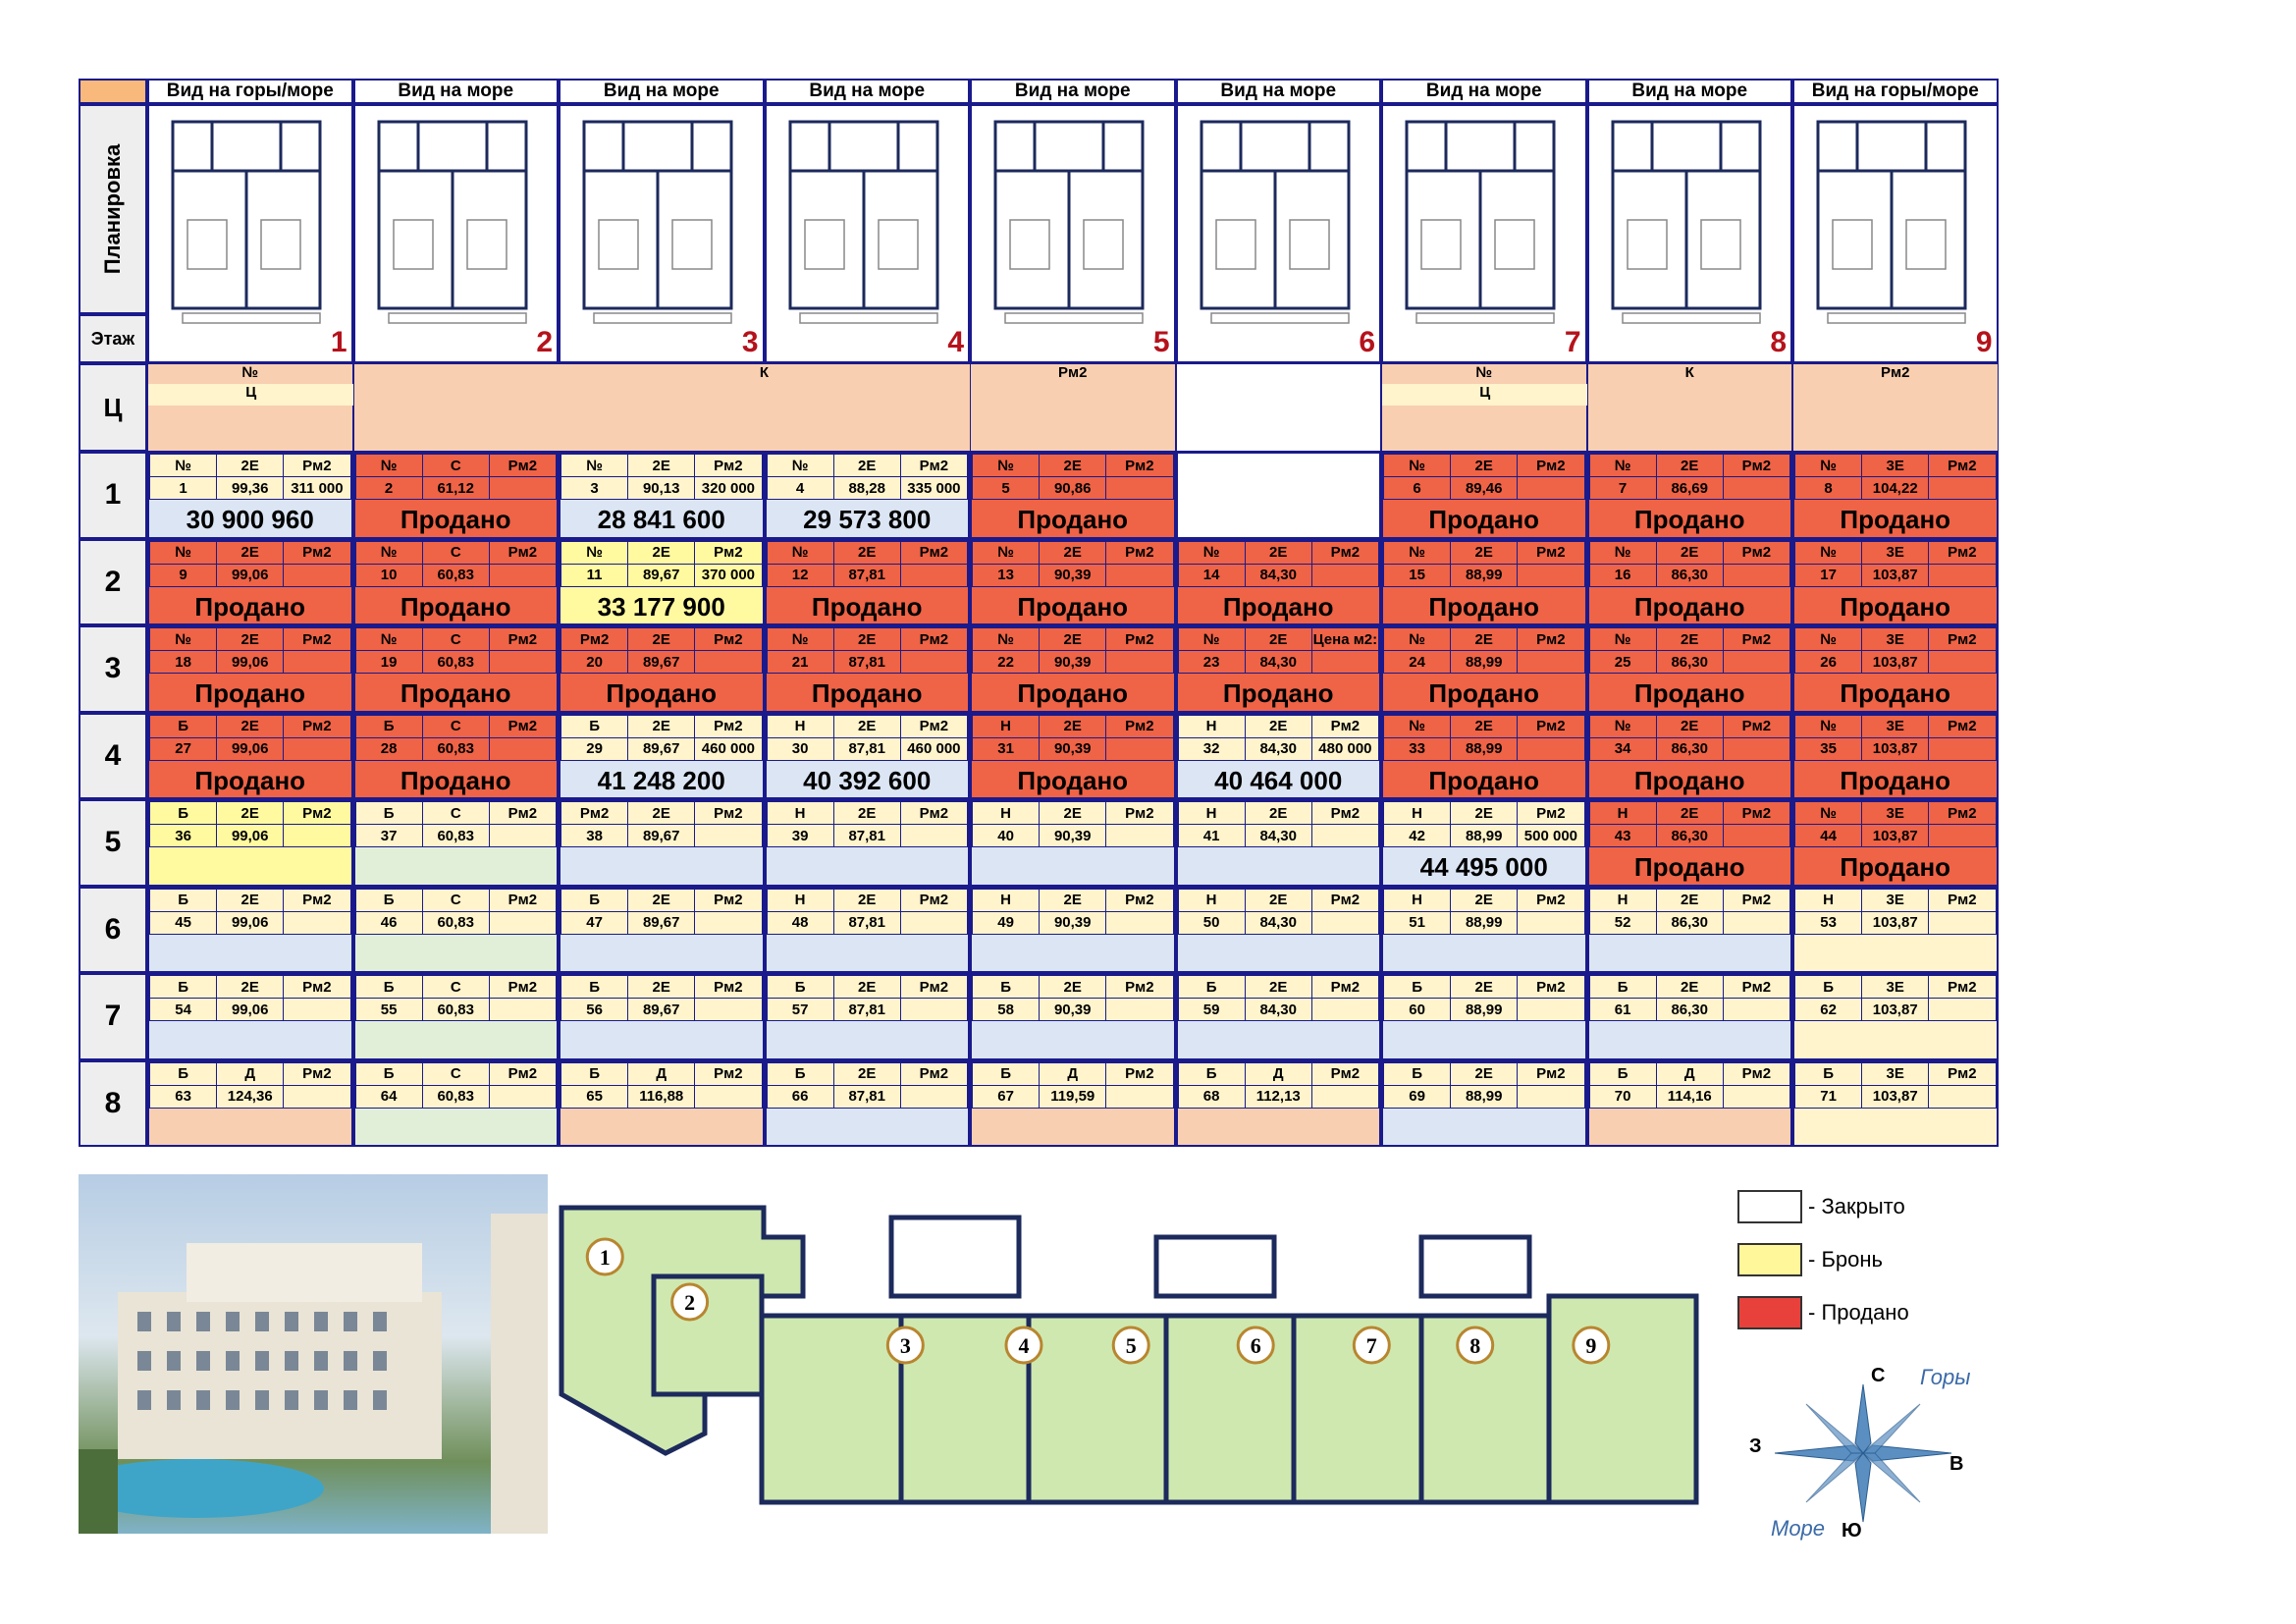 The height and width of the screenshot is (1624, 2296). What do you see at coordinates (1756, 922) in the screenshot?
I see `price-per-m2-value` at bounding box center [1756, 922].